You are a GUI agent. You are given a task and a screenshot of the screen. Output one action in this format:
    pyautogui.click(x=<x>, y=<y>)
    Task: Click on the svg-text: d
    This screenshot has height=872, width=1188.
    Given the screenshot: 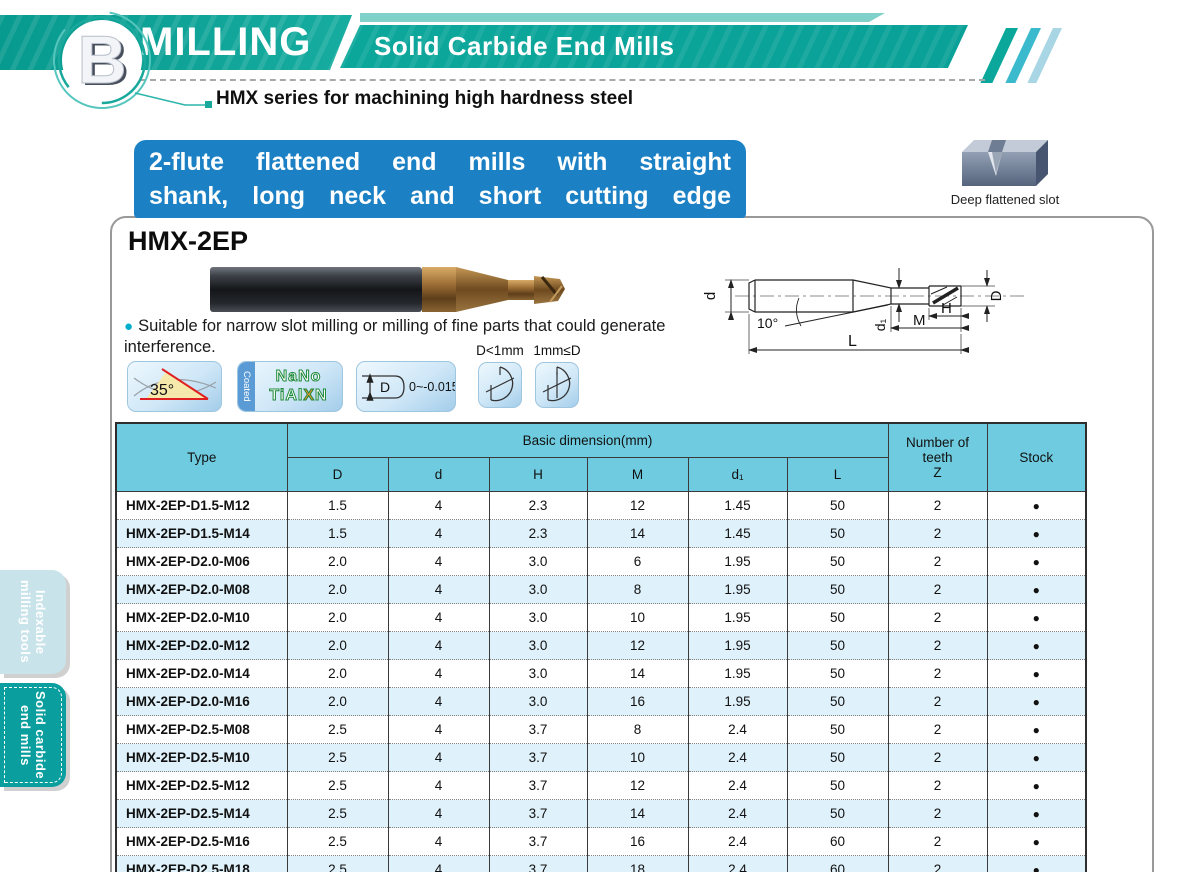 What is the action you would take?
    pyautogui.click(x=710, y=296)
    